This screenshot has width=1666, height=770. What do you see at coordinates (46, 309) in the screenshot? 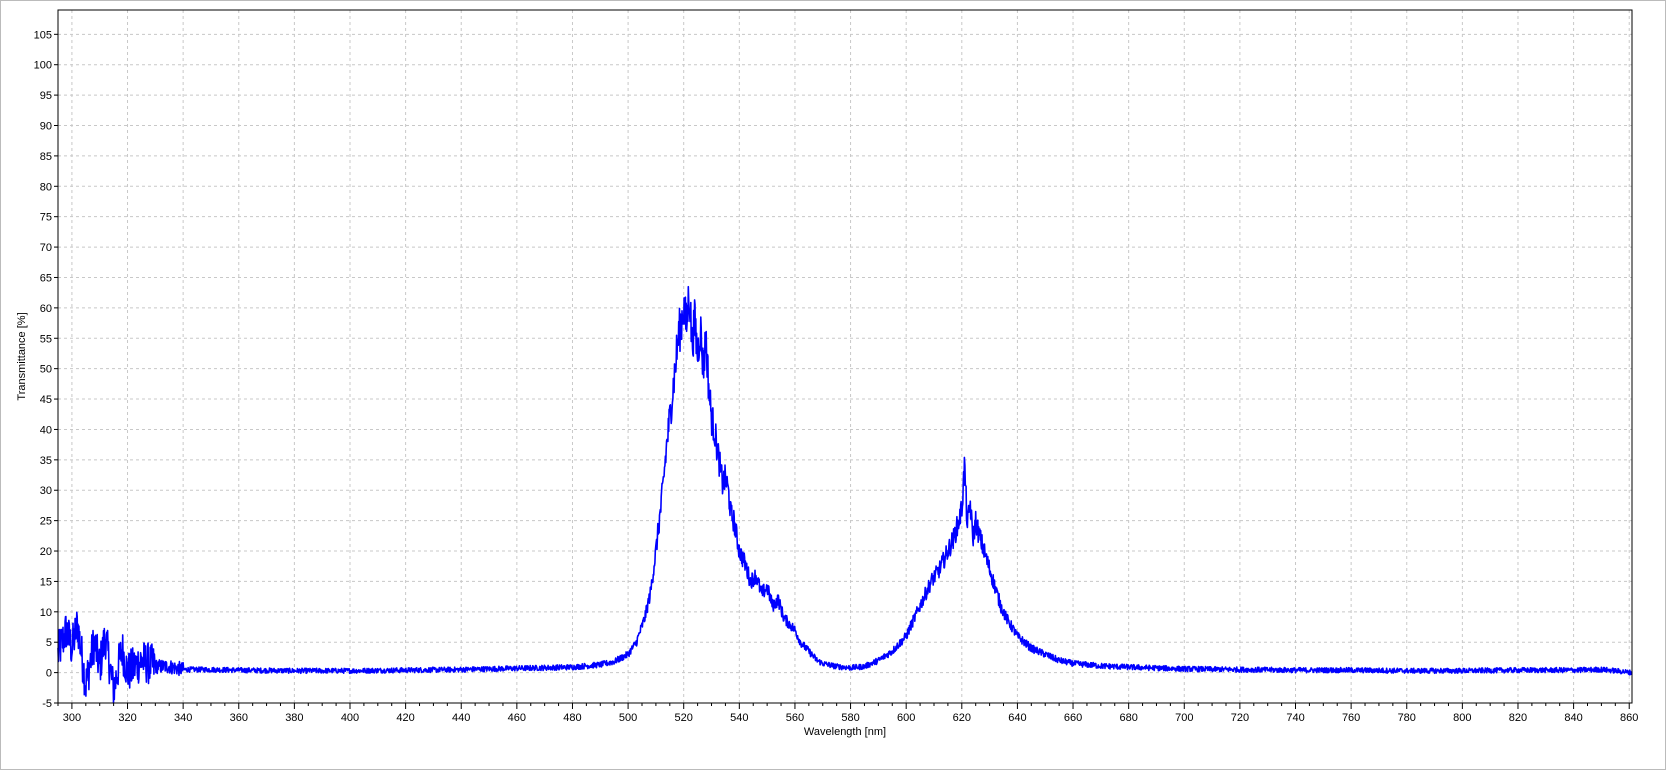
I see `y-tick-label: 60` at bounding box center [46, 309].